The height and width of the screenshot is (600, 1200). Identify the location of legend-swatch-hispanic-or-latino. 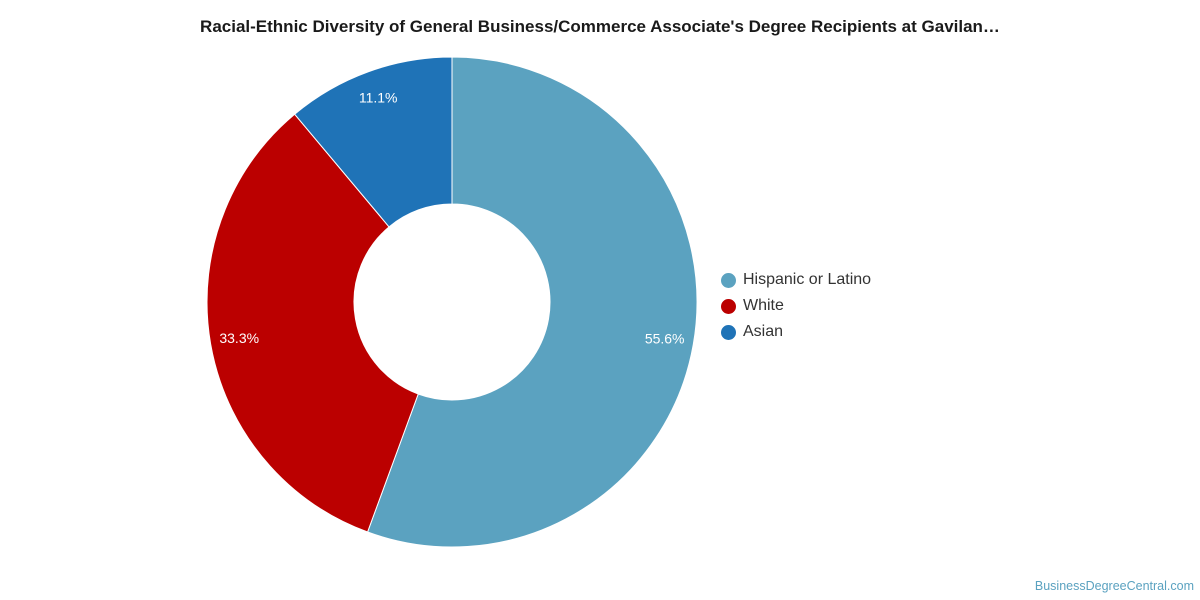
(728, 280).